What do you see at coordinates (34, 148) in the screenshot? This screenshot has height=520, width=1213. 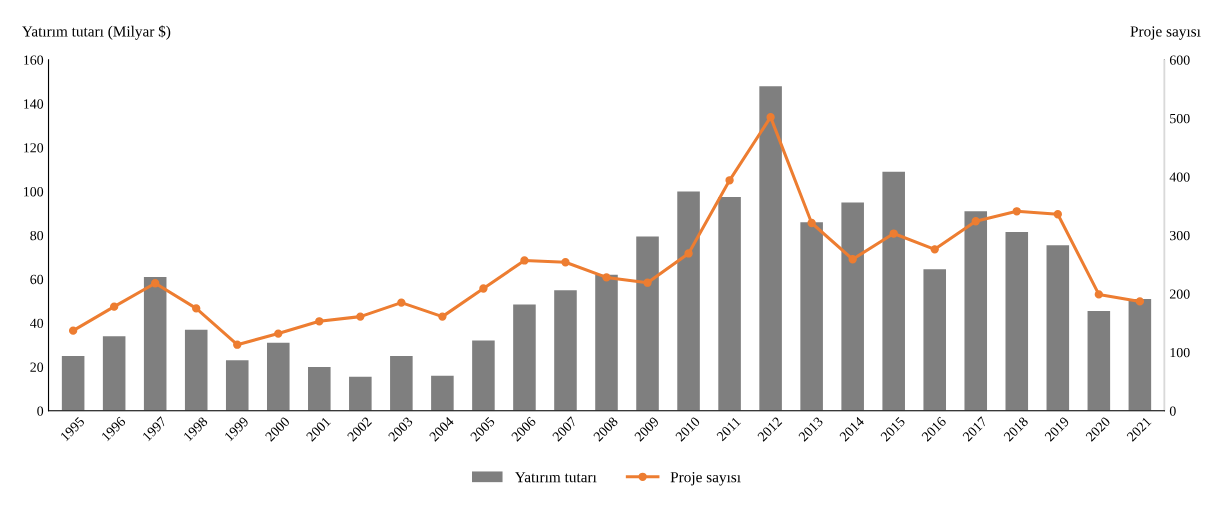 I see `y-tick-label: 120` at bounding box center [34, 148].